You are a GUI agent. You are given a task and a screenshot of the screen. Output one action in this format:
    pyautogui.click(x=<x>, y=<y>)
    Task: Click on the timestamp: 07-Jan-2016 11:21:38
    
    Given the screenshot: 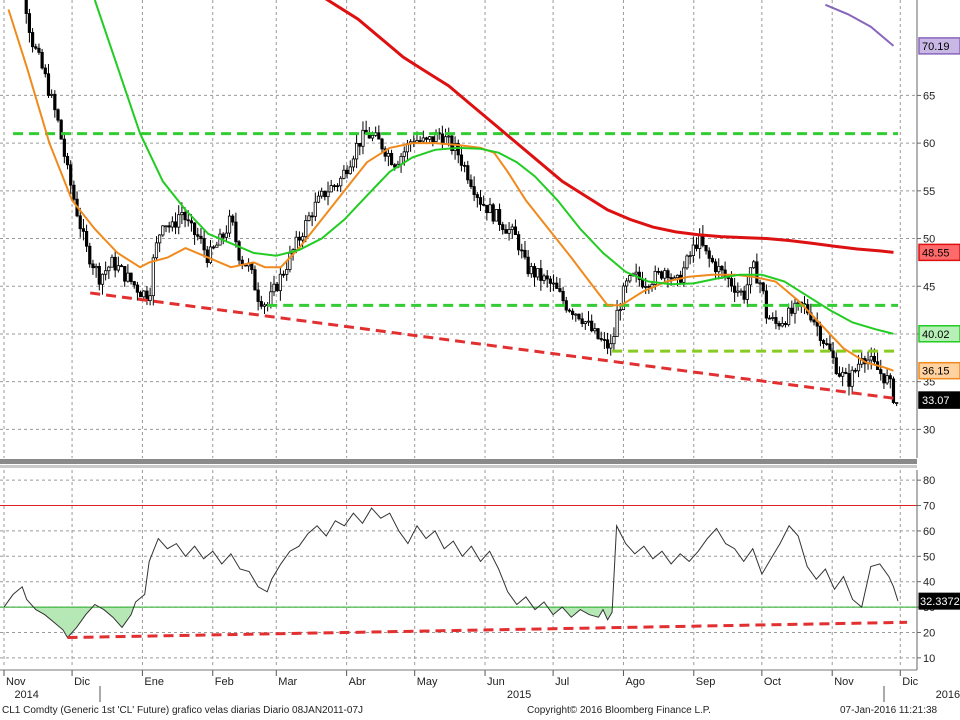 What is the action you would take?
    pyautogui.click(x=889, y=710)
    